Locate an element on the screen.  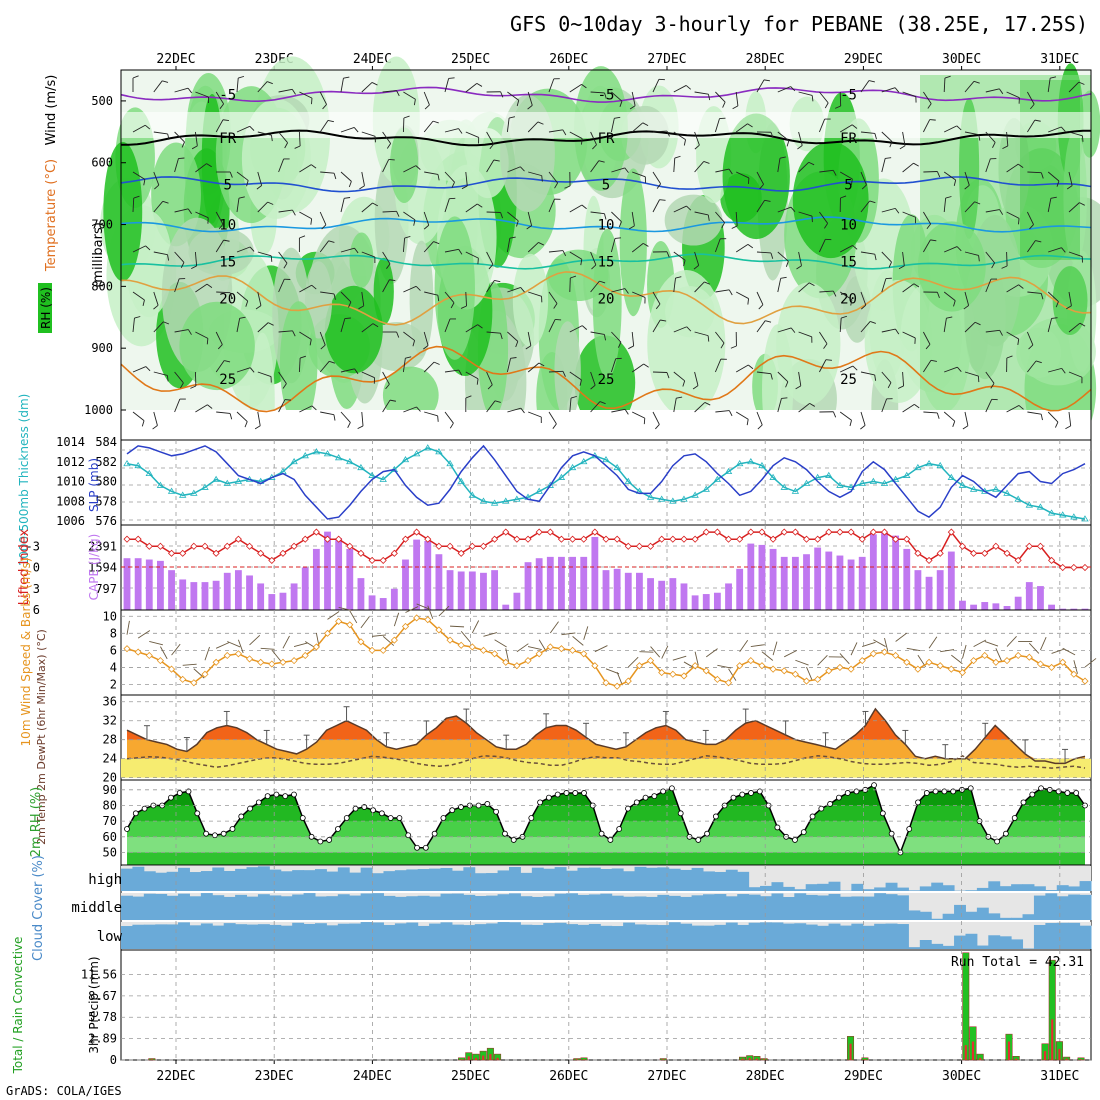
slp-axis-label: SLP (mb) is located at coordinates (94, 485).